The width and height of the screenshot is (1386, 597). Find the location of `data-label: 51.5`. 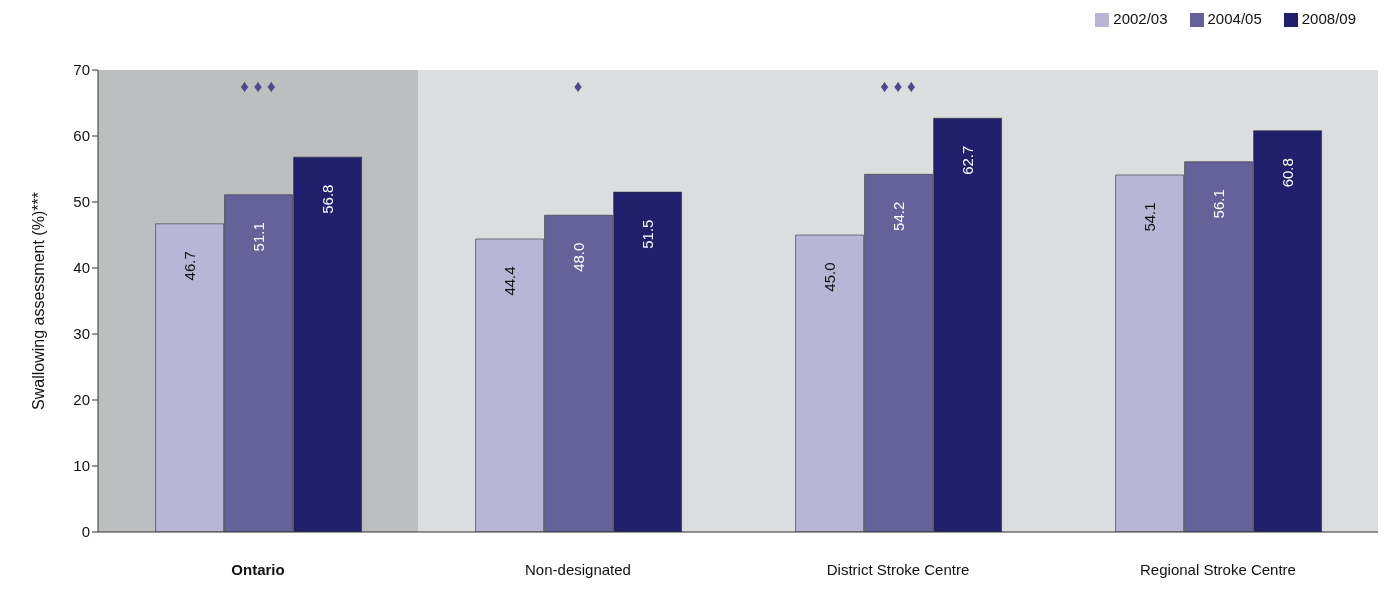

data-label: 51.5 is located at coordinates (648, 234).